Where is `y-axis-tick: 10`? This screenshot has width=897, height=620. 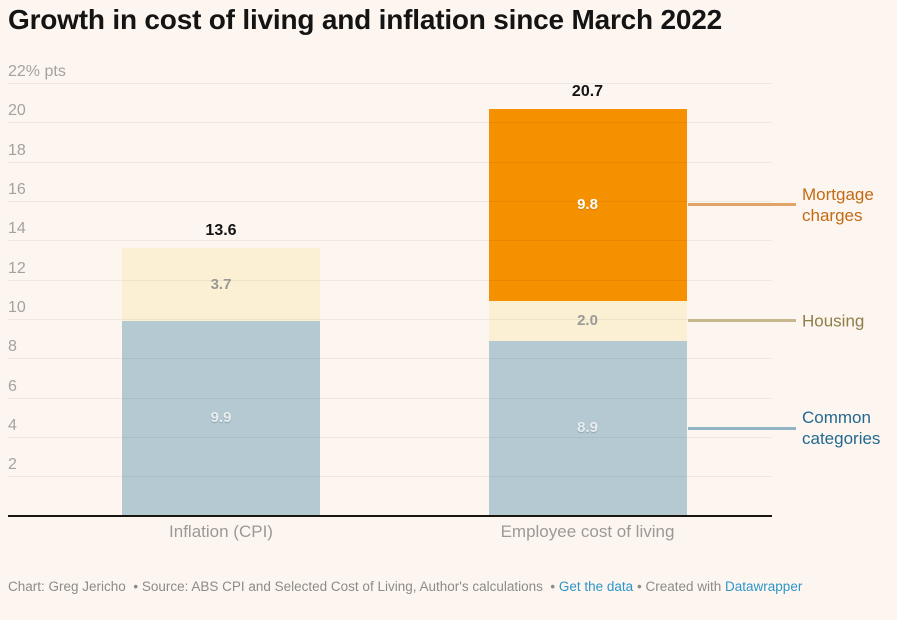
y-axis-tick: 10 is located at coordinates (17, 307).